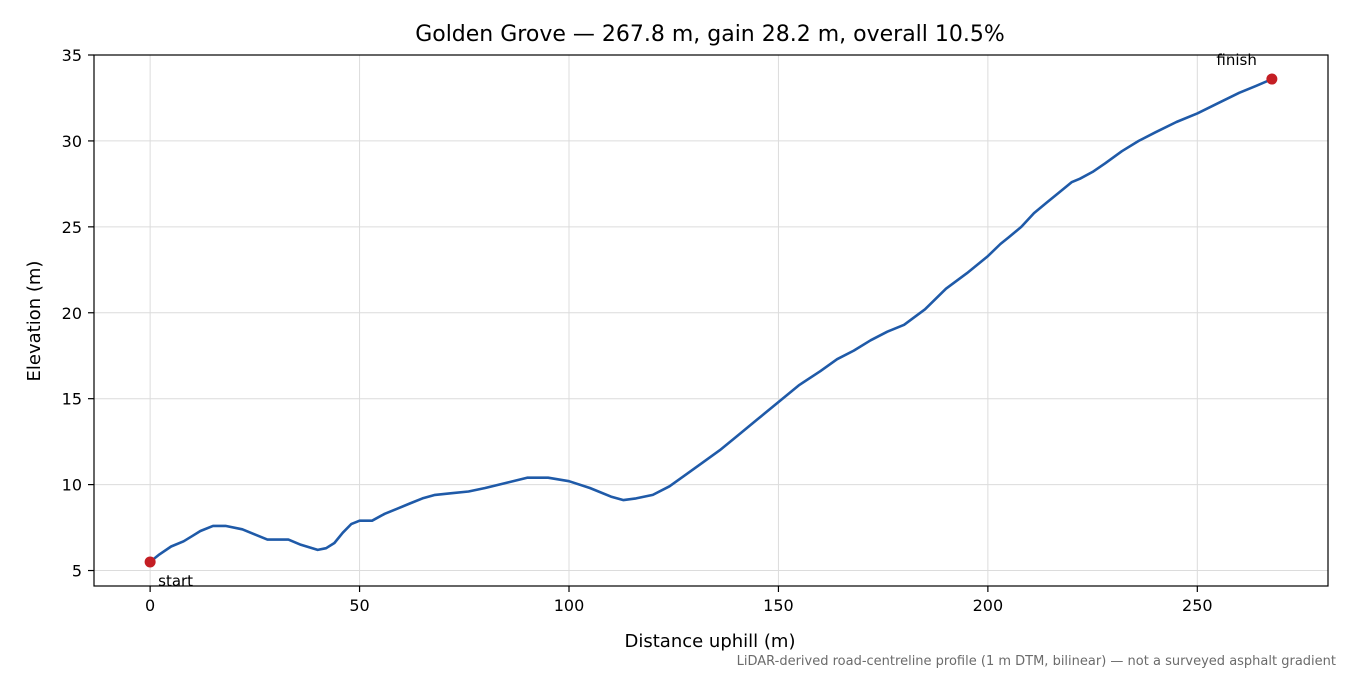 The width and height of the screenshot is (1350, 675). Describe the element at coordinates (77, 571) in the screenshot. I see `y-tick-label: 5` at that location.